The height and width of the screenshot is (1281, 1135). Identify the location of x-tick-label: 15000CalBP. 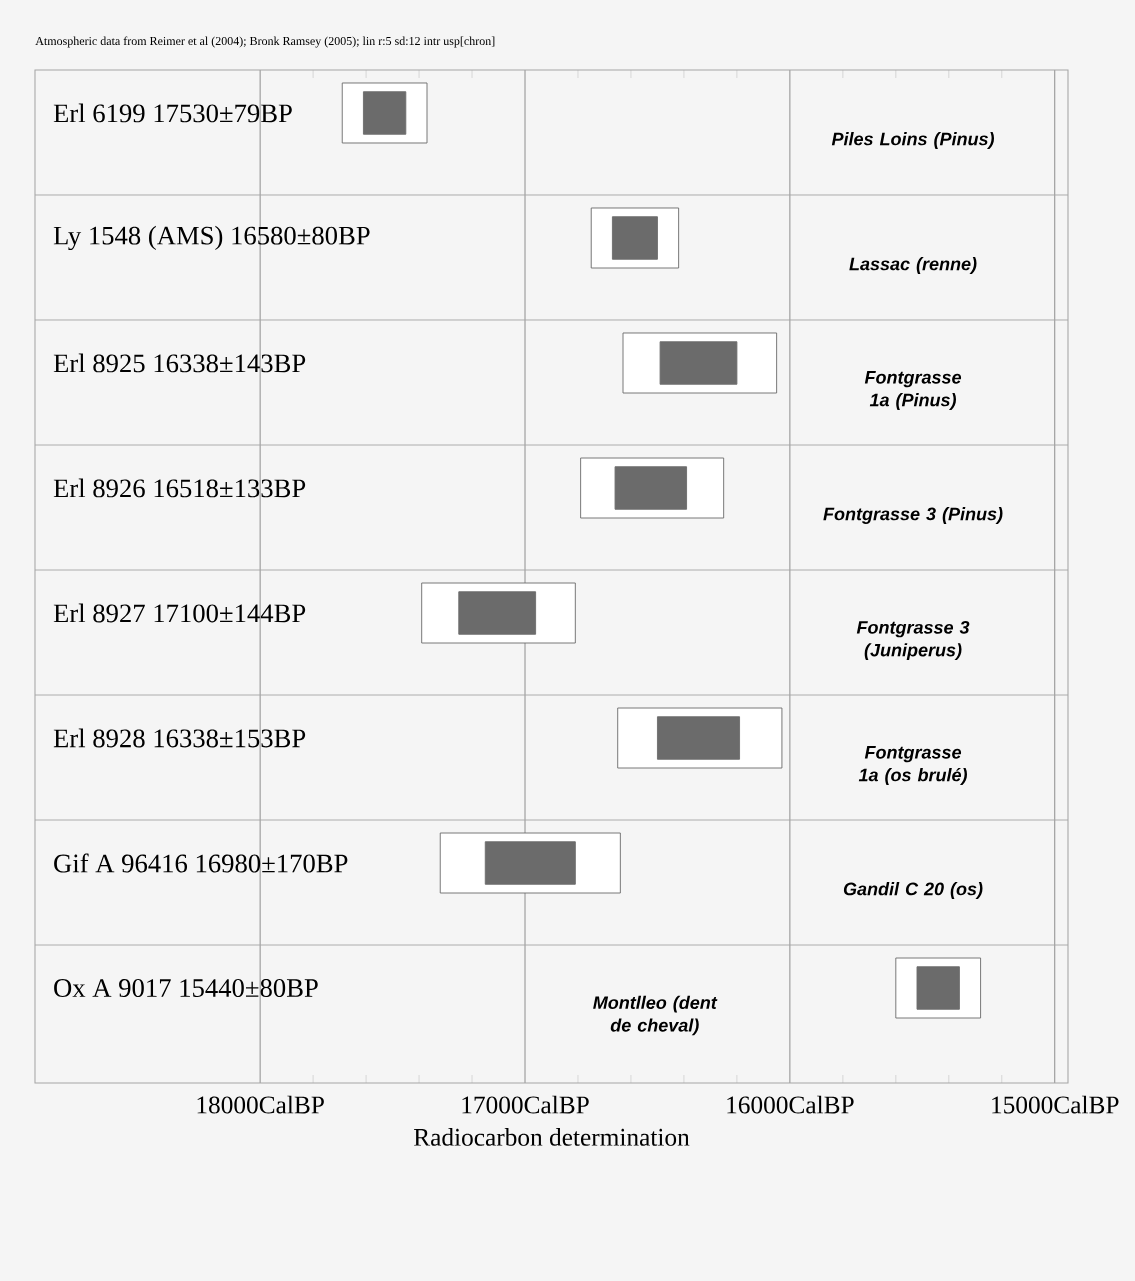
(1055, 1104).